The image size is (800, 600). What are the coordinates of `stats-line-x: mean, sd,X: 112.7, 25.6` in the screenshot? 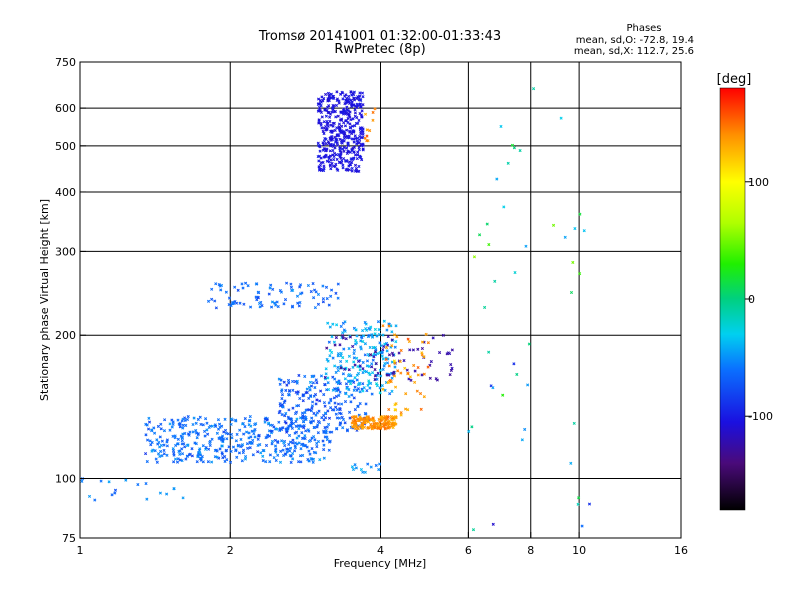 It's located at (634, 51).